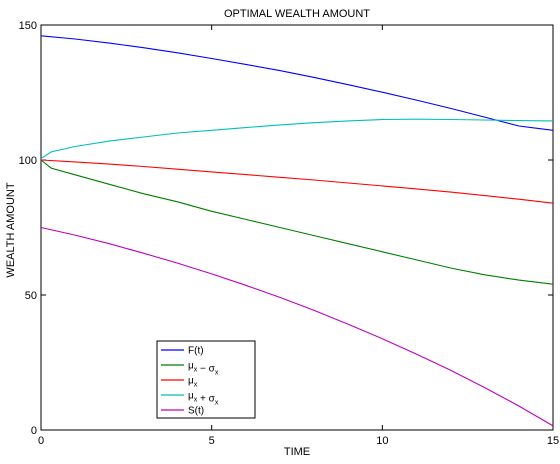  Describe the element at coordinates (297, 452) in the screenshot. I see `x-axis-label: TIME` at that location.